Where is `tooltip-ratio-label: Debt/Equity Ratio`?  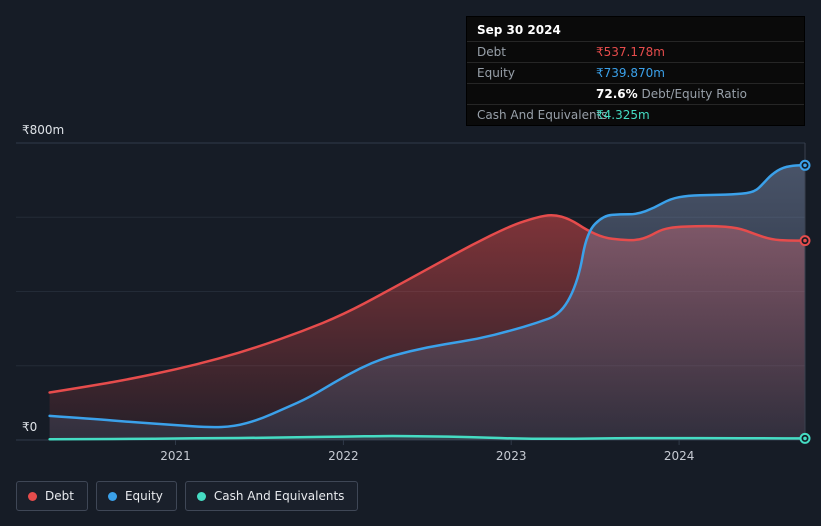 tooltip-ratio-label: Debt/Equity Ratio is located at coordinates (694, 94).